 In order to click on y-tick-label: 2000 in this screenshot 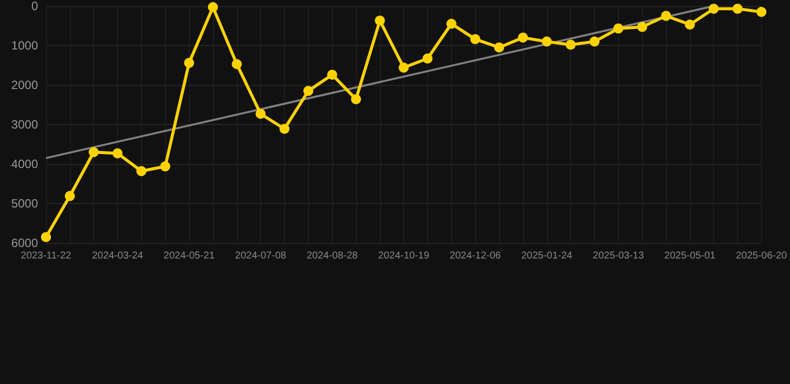, I will do `click(24, 85)`.